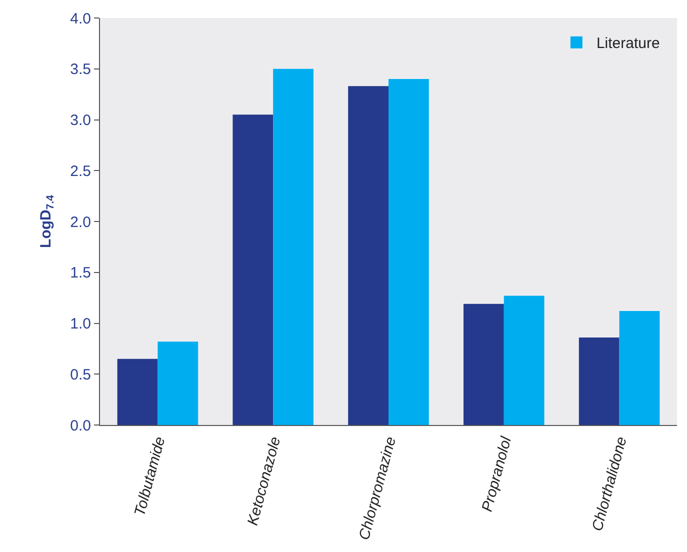  I want to click on y-tick-label: 1.0, so click(80, 324).